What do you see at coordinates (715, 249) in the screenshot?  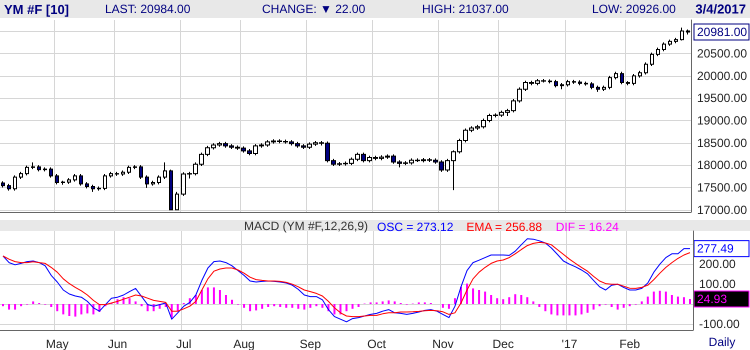 I see `text: 277.49` at bounding box center [715, 249].